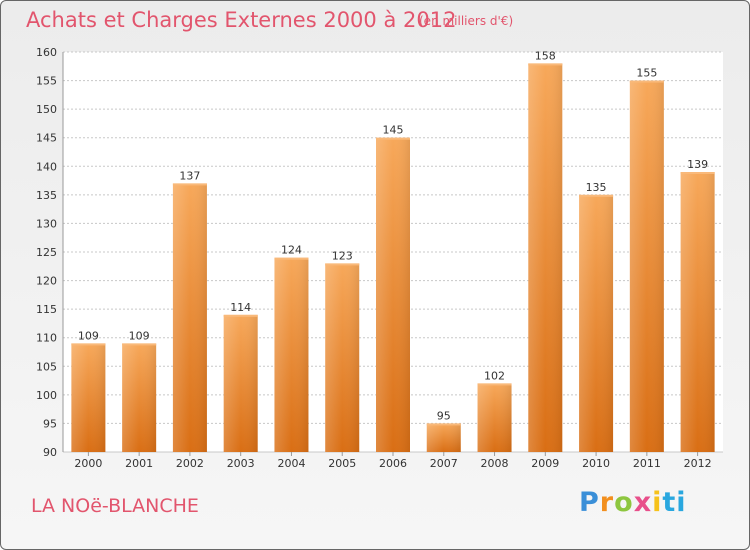 This screenshot has width=750, height=550. What do you see at coordinates (46, 81) in the screenshot?
I see `y-tick-label: 155` at bounding box center [46, 81].